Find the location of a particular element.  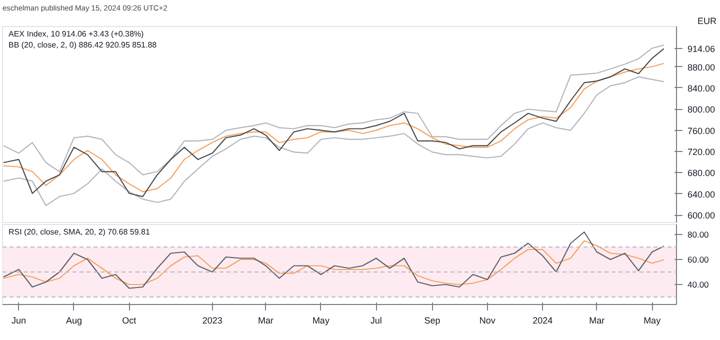

y-tick-label: 680.00 is located at coordinates (702, 173).